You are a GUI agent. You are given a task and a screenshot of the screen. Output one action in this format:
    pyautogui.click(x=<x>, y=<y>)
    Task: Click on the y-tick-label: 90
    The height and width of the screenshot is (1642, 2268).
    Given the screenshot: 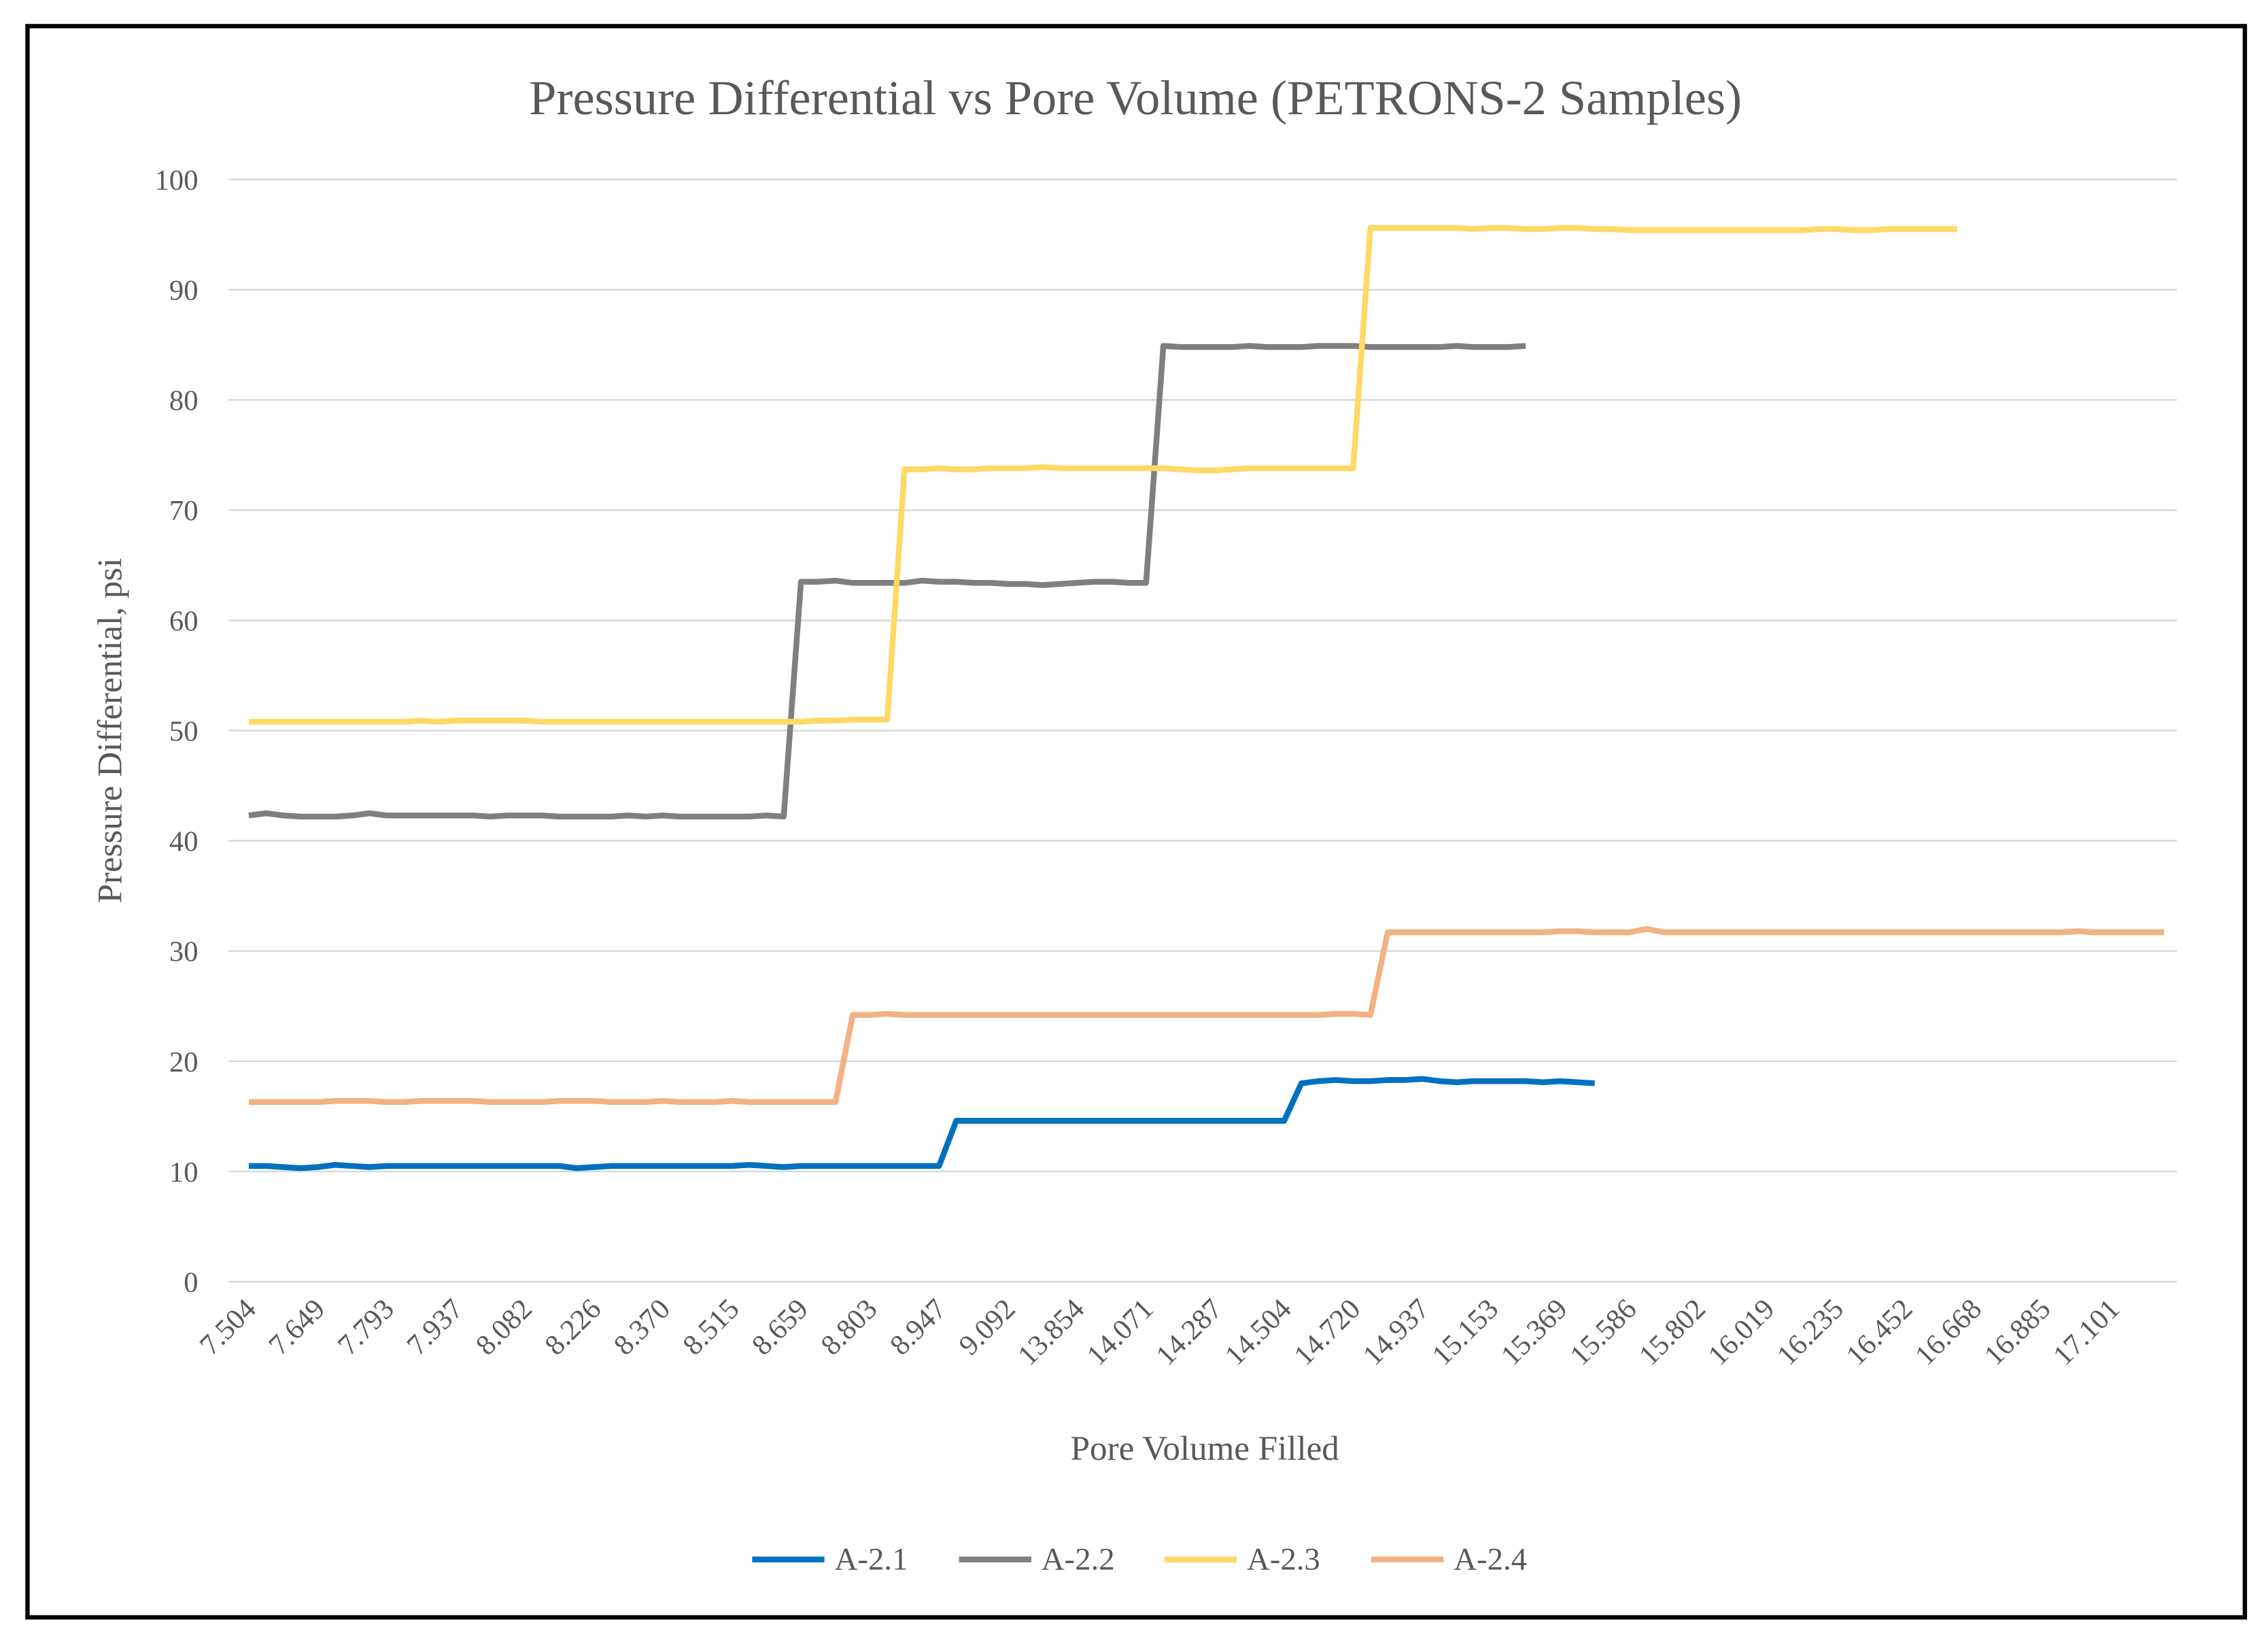 What is the action you would take?
    pyautogui.click(x=184, y=291)
    